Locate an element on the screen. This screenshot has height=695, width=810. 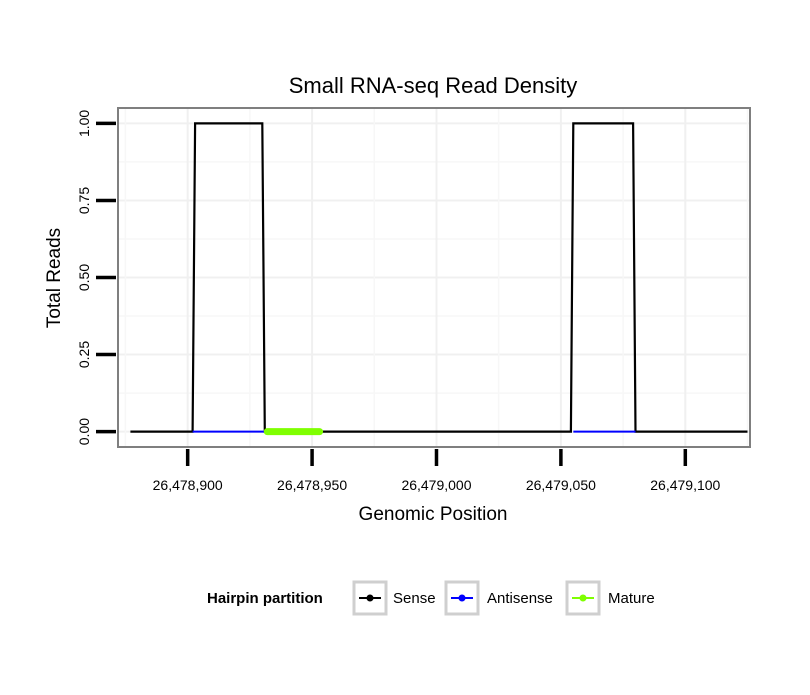
y-tick-label: 0.50 is located at coordinates (84, 277).